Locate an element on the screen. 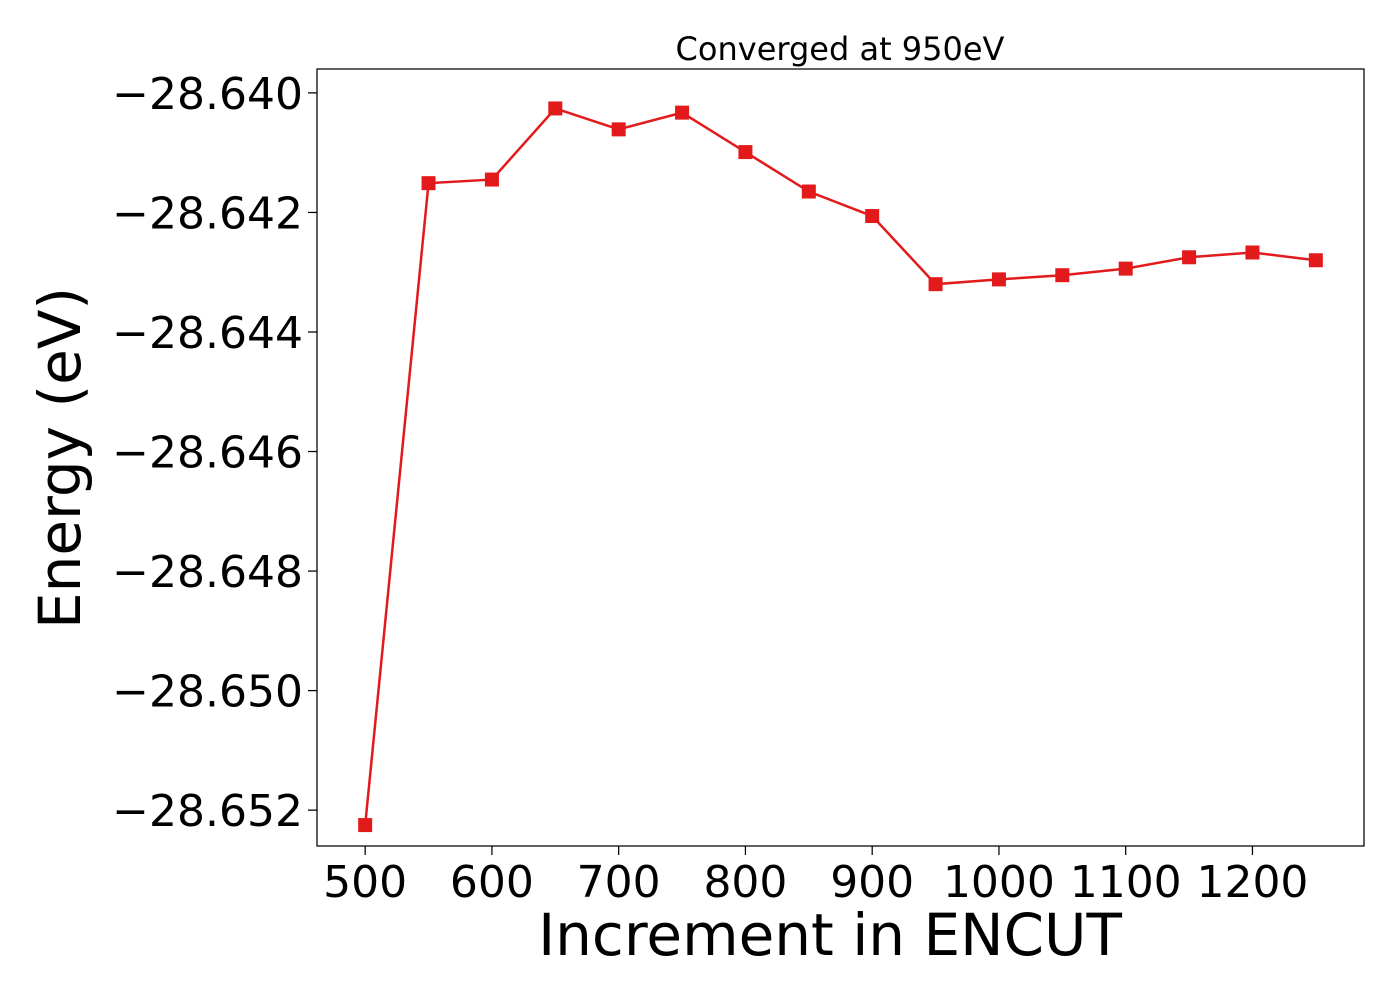  x-tick-label: 800 is located at coordinates (745, 882).